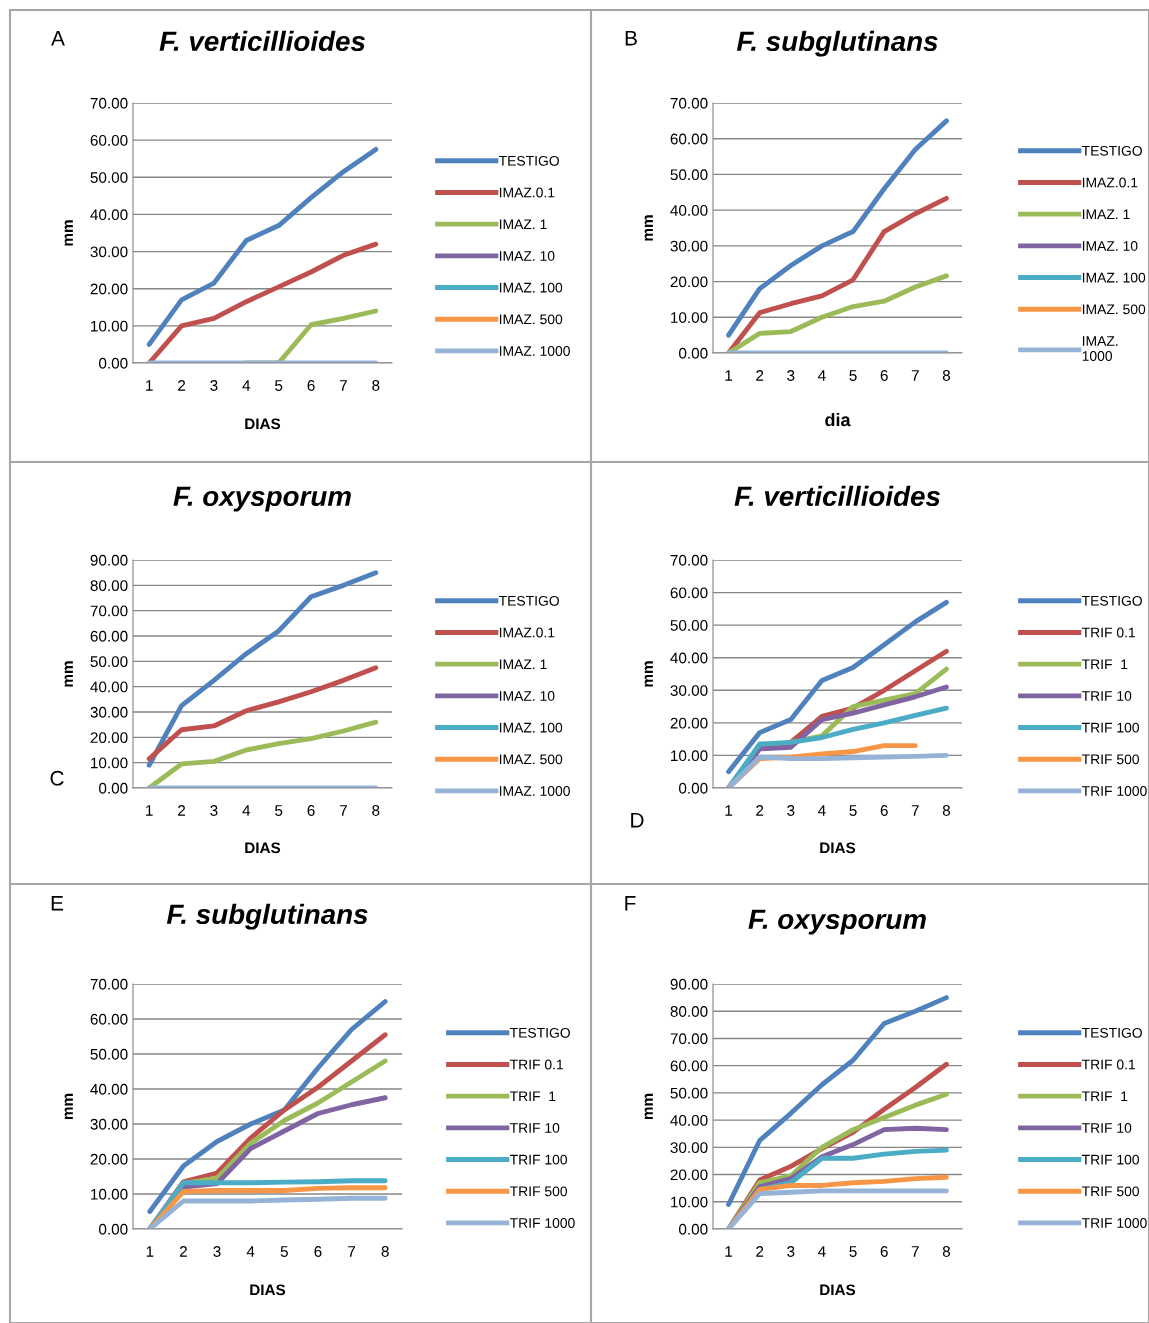 This screenshot has height=1323, width=1149. I want to click on legend-label: TRIF 10, so click(1106, 1128).